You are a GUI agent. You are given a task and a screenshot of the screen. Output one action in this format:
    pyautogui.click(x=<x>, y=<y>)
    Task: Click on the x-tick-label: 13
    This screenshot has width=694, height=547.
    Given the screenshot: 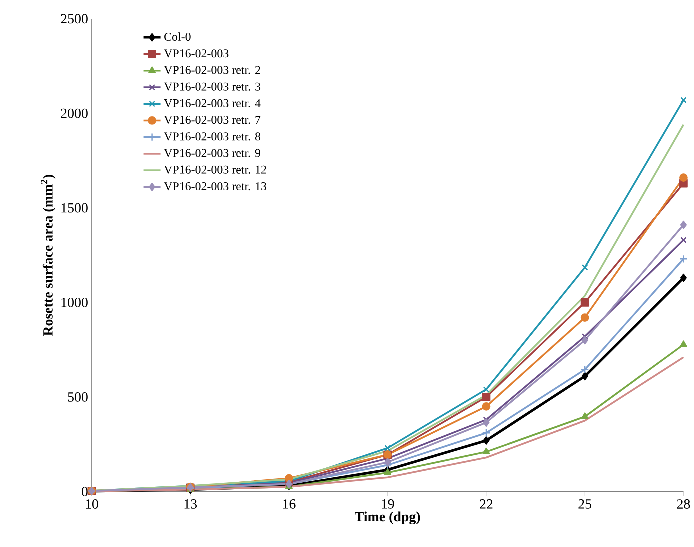 What is the action you would take?
    pyautogui.click(x=191, y=505)
    